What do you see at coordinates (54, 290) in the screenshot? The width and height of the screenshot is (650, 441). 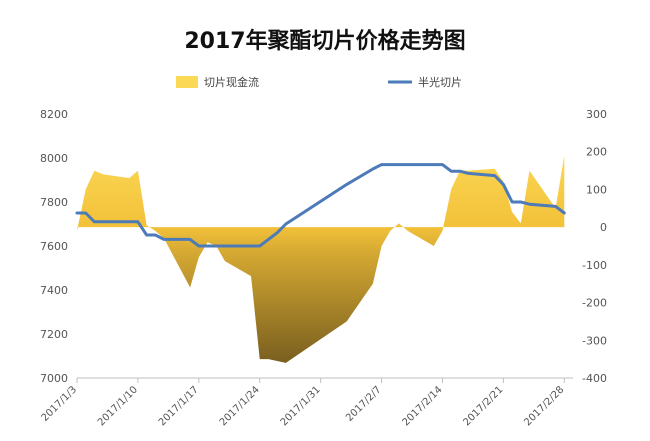 I see `left-axis-tick-label: 7400` at bounding box center [54, 290].